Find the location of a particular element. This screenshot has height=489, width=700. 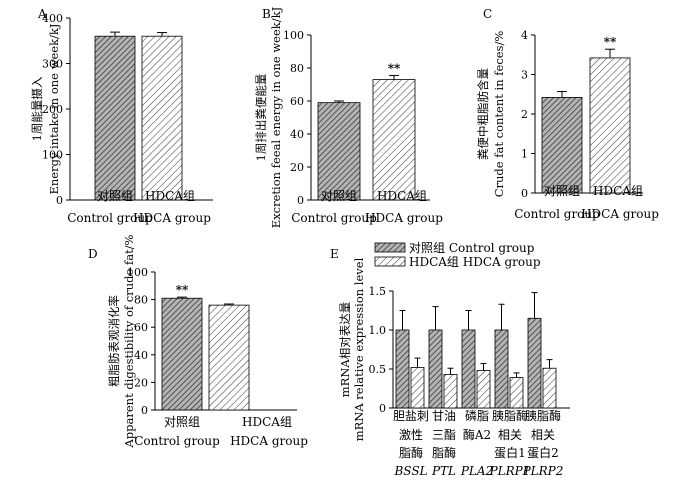

y-axis-title: Excretion feeal energy in one week/kJ is located at coordinates (276, 117).